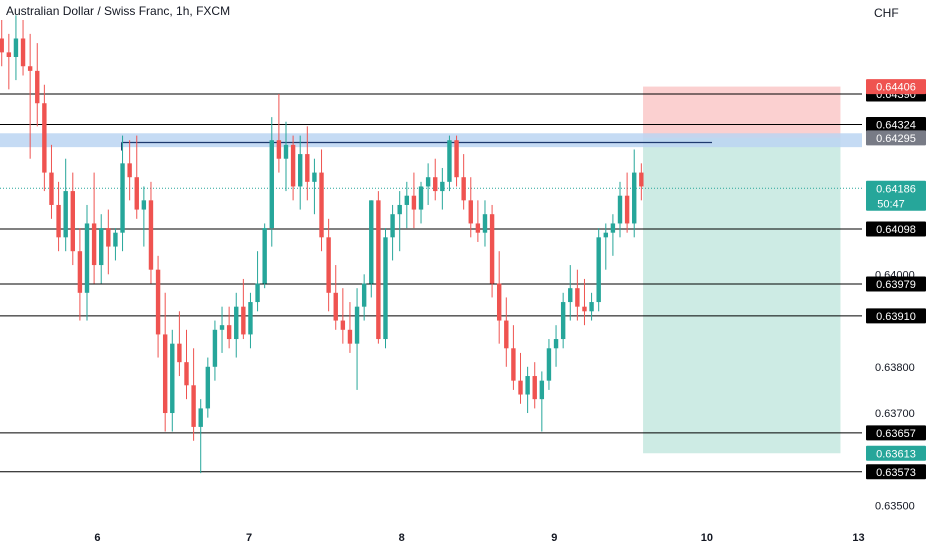  I want to click on time-tick-label: 10, so click(707, 538).